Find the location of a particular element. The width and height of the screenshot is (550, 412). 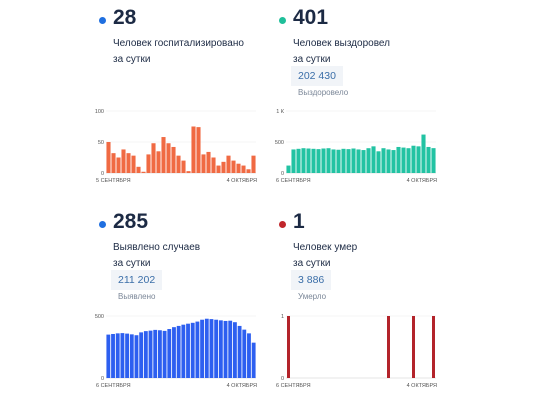

deaths-total-label: Умерло is located at coordinates (312, 296).